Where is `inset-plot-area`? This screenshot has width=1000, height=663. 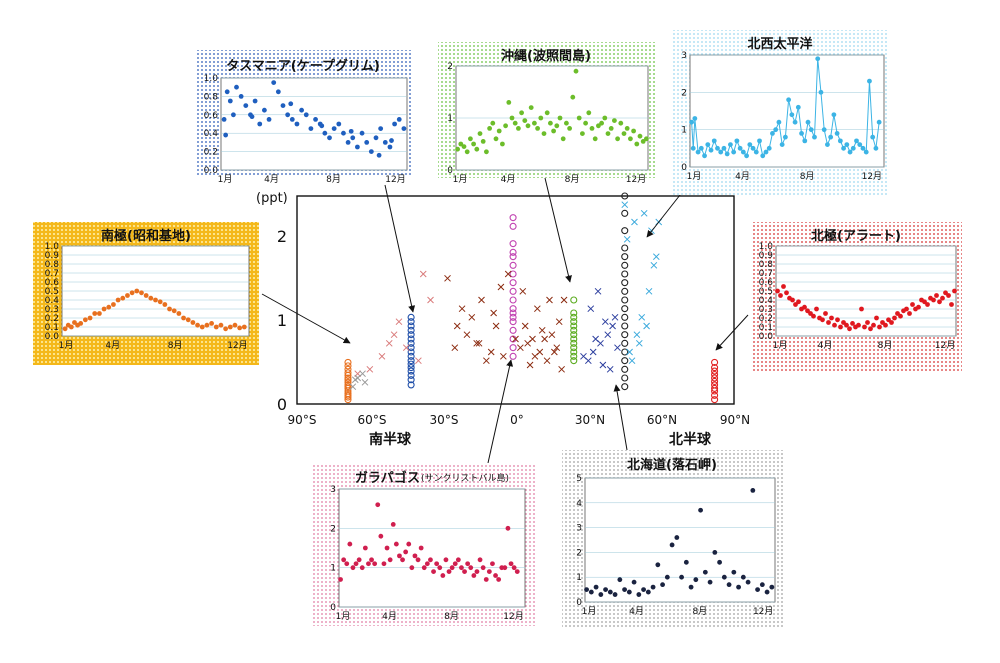
inset-plot-area is located at coordinates (432, 548).